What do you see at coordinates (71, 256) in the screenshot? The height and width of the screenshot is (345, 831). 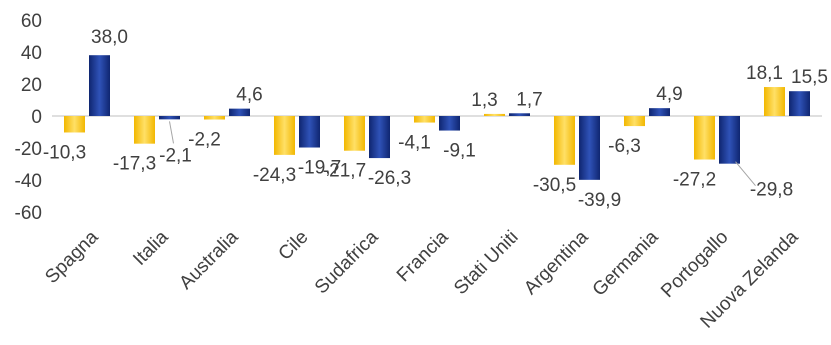 I see `x-tick-label-spagna: Spagna` at bounding box center [71, 256].